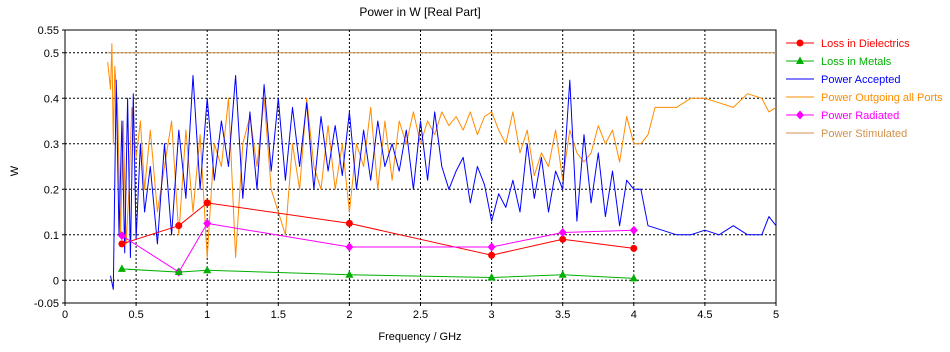 The image size is (950, 352). I want to click on legend-item-loss-in-dielectrics: Loss in Dielectrics, so click(848, 44).